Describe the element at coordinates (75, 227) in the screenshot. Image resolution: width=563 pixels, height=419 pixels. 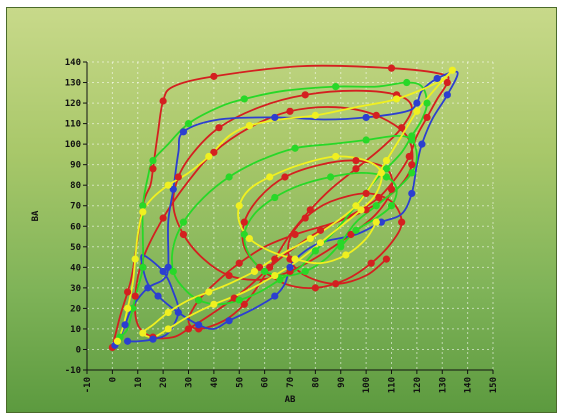
I see `y-tick-label: 60` at that location.